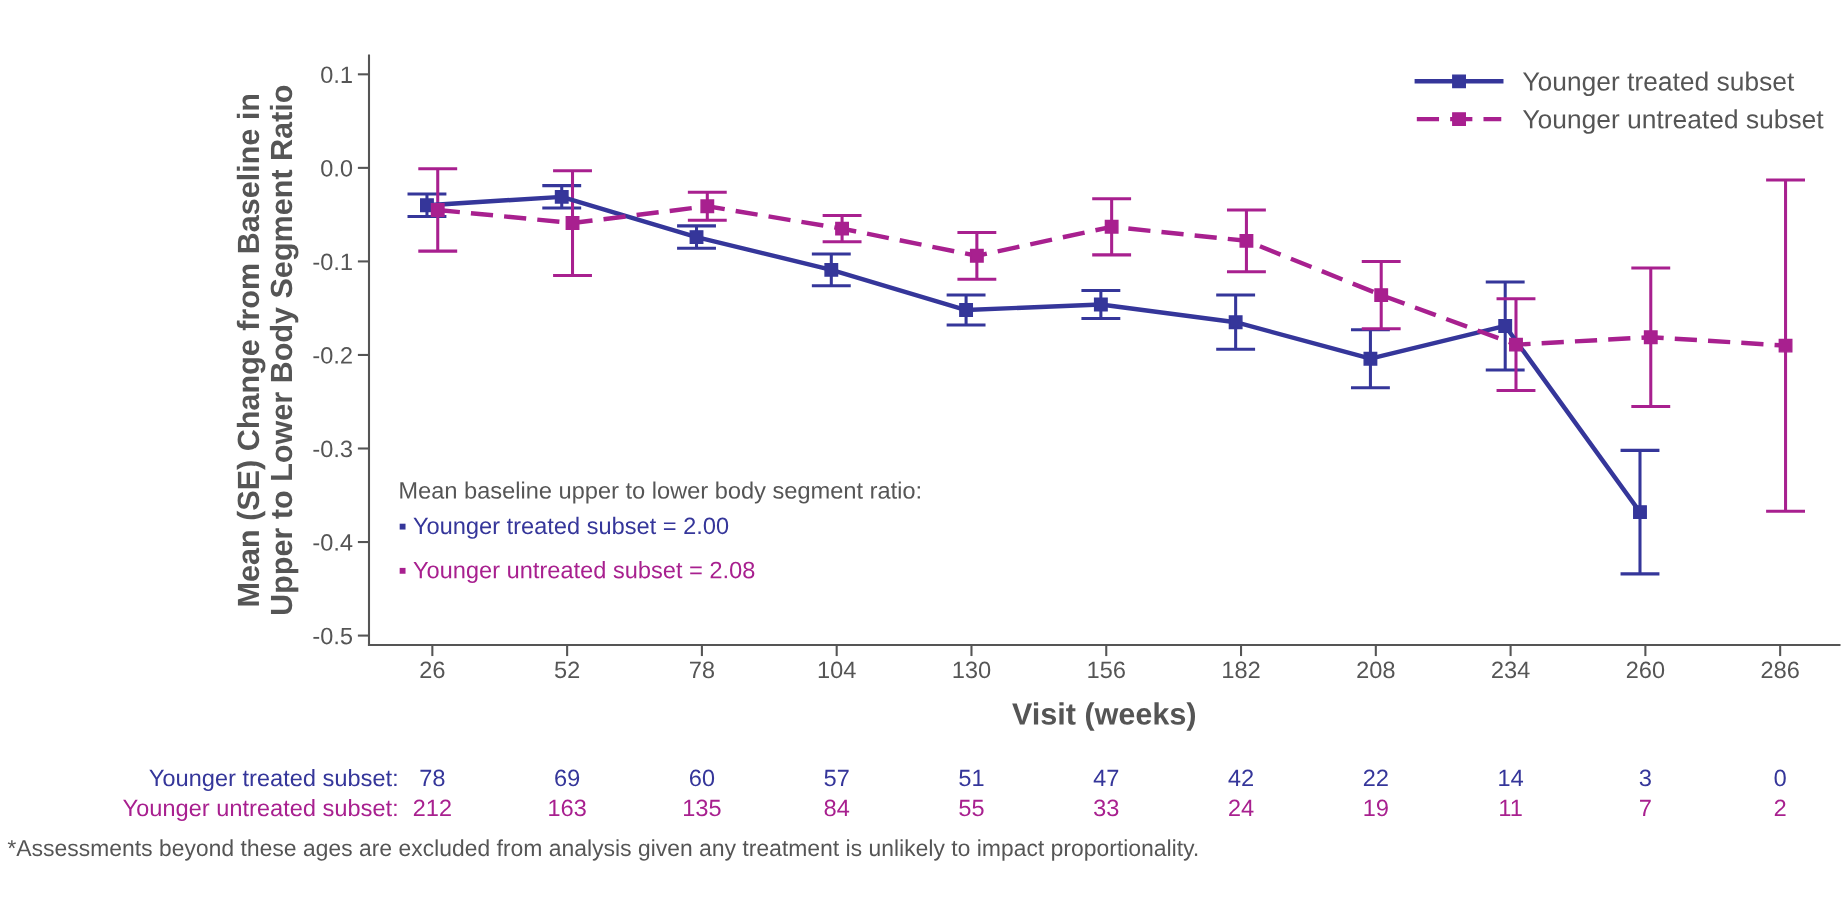 The height and width of the screenshot is (897, 1845). I want to click on annotation: ▪ Younger untreated subset = 2.08, so click(577, 572).